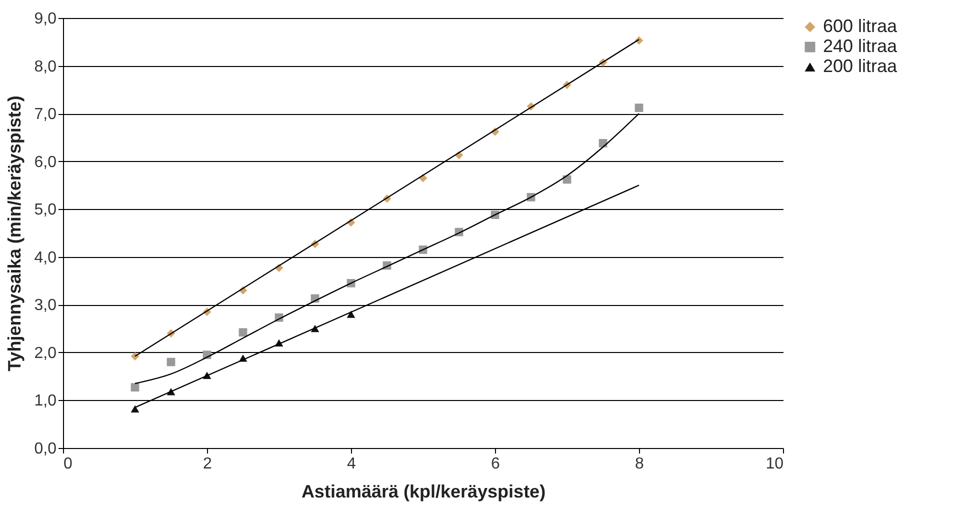 This screenshot has height=521, width=974. I want to click on y-tick-label: 3,0, so click(45, 305).